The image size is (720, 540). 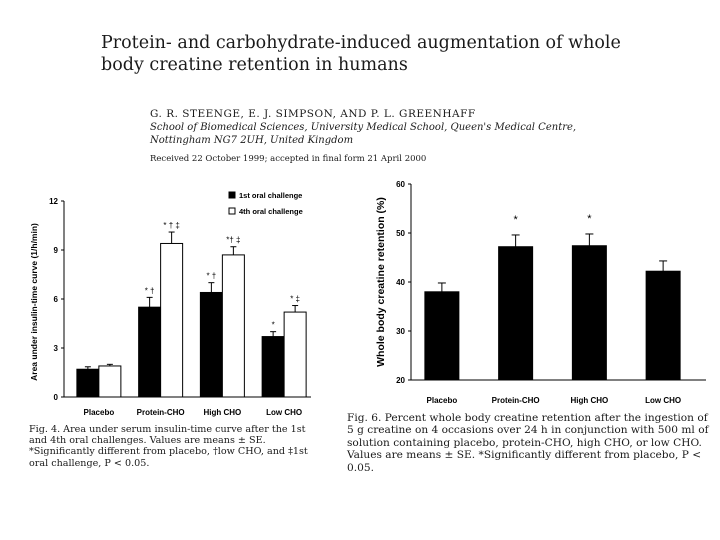 What do you see at coordinates (516, 400) in the screenshot?
I see `fig6-category-label: Protein-CHO` at bounding box center [516, 400].